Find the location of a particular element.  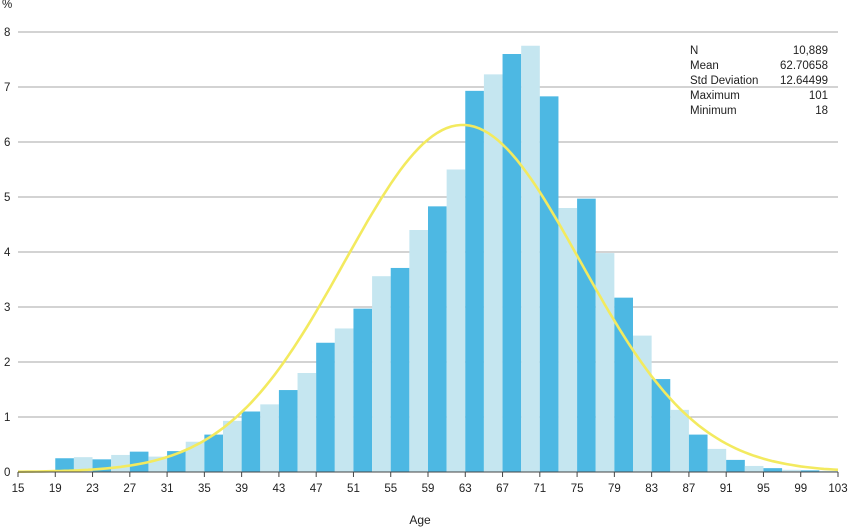

x-axis-label: Age is located at coordinates (420, 520).